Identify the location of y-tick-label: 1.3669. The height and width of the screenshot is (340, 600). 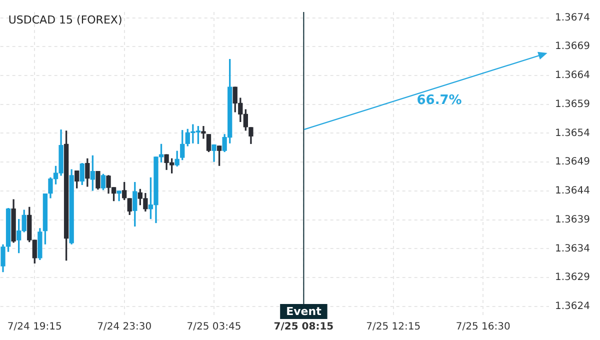
(572, 46).